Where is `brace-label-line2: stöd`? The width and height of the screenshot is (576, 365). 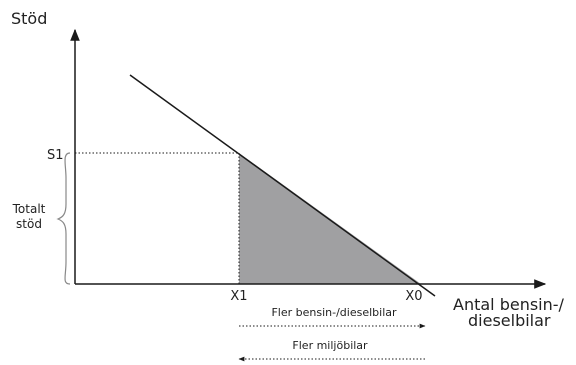
brace-label-line2: stöd is located at coordinates (29, 224).